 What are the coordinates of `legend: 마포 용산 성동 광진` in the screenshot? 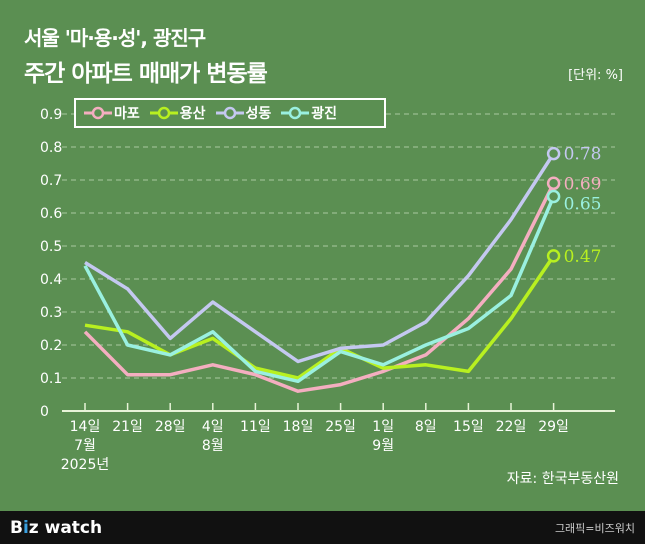 It's located at (230, 113).